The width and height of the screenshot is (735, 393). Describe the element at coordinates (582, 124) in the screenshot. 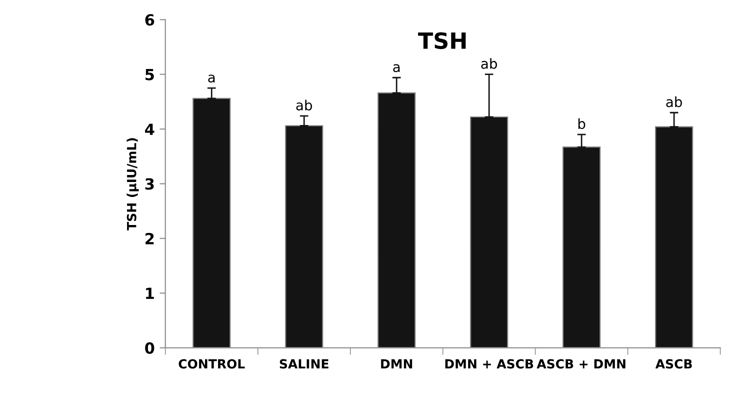

I see `annotation: b` at that location.